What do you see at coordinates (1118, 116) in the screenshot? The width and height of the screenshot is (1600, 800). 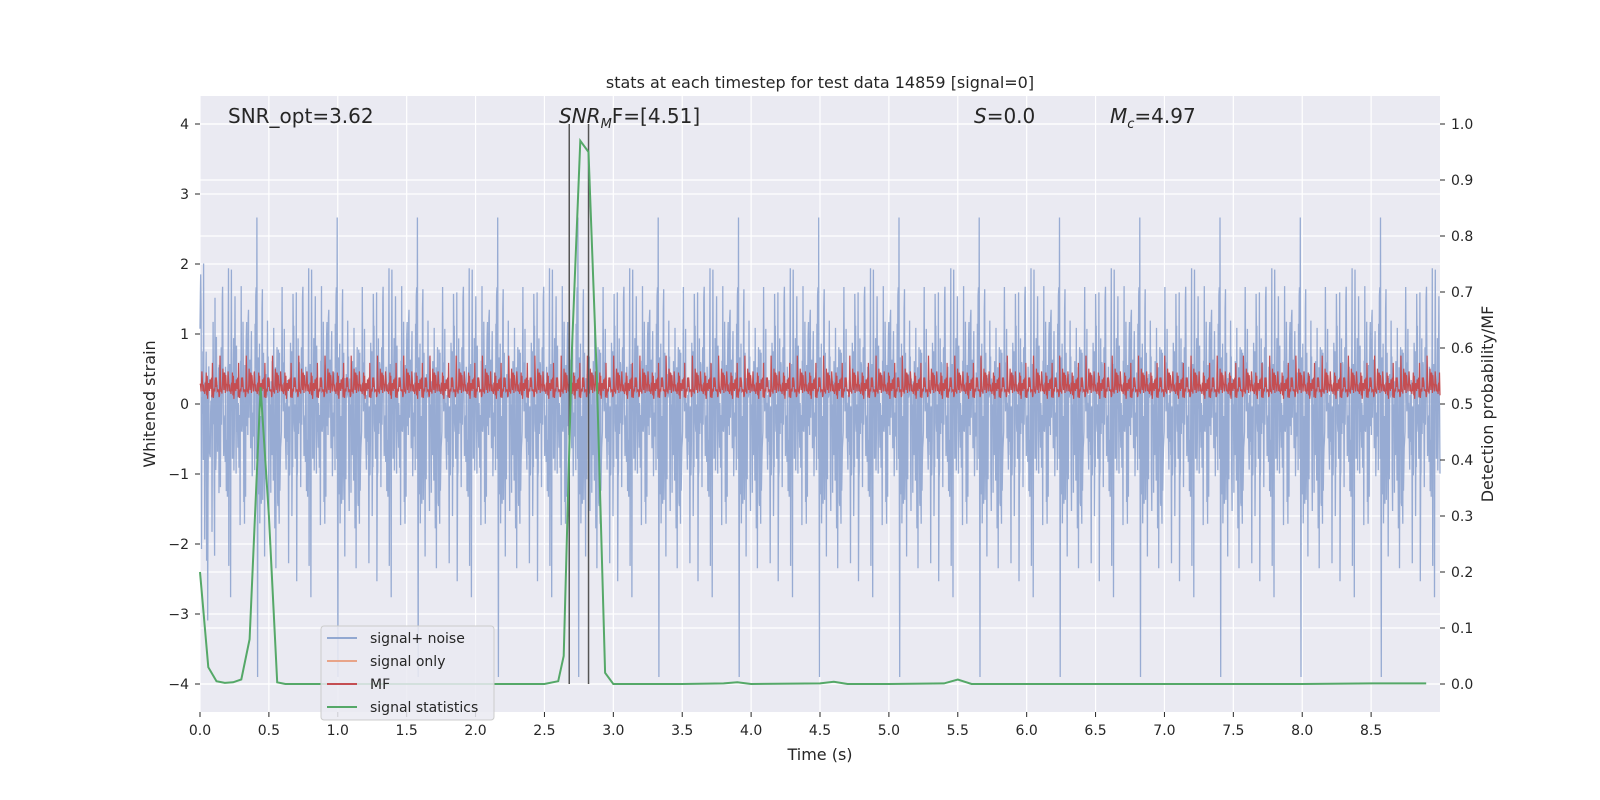 I see `annotation-mc-main: M` at bounding box center [1118, 116].